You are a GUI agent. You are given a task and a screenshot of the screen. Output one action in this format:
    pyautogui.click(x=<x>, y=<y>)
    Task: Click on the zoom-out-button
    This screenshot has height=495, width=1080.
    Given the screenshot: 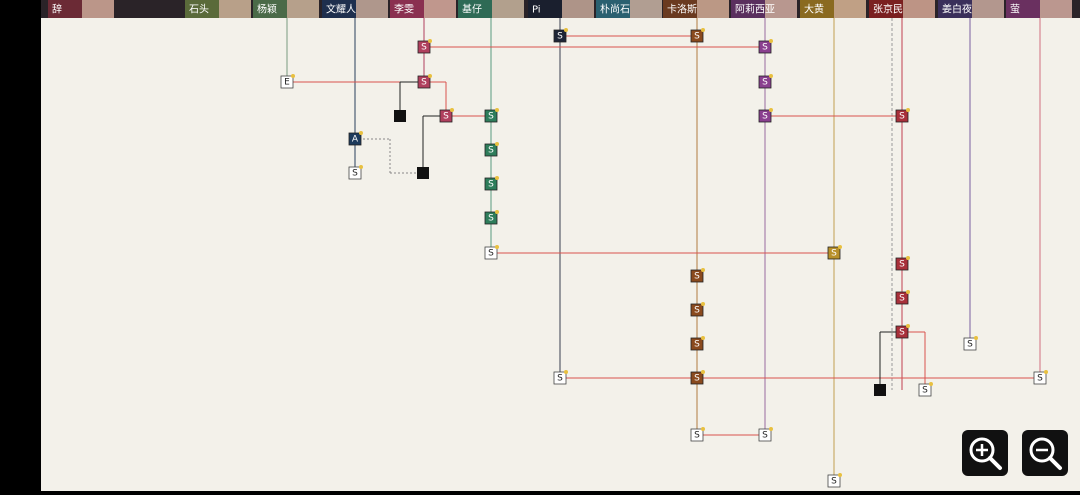 What is the action you would take?
    pyautogui.click(x=1045, y=453)
    